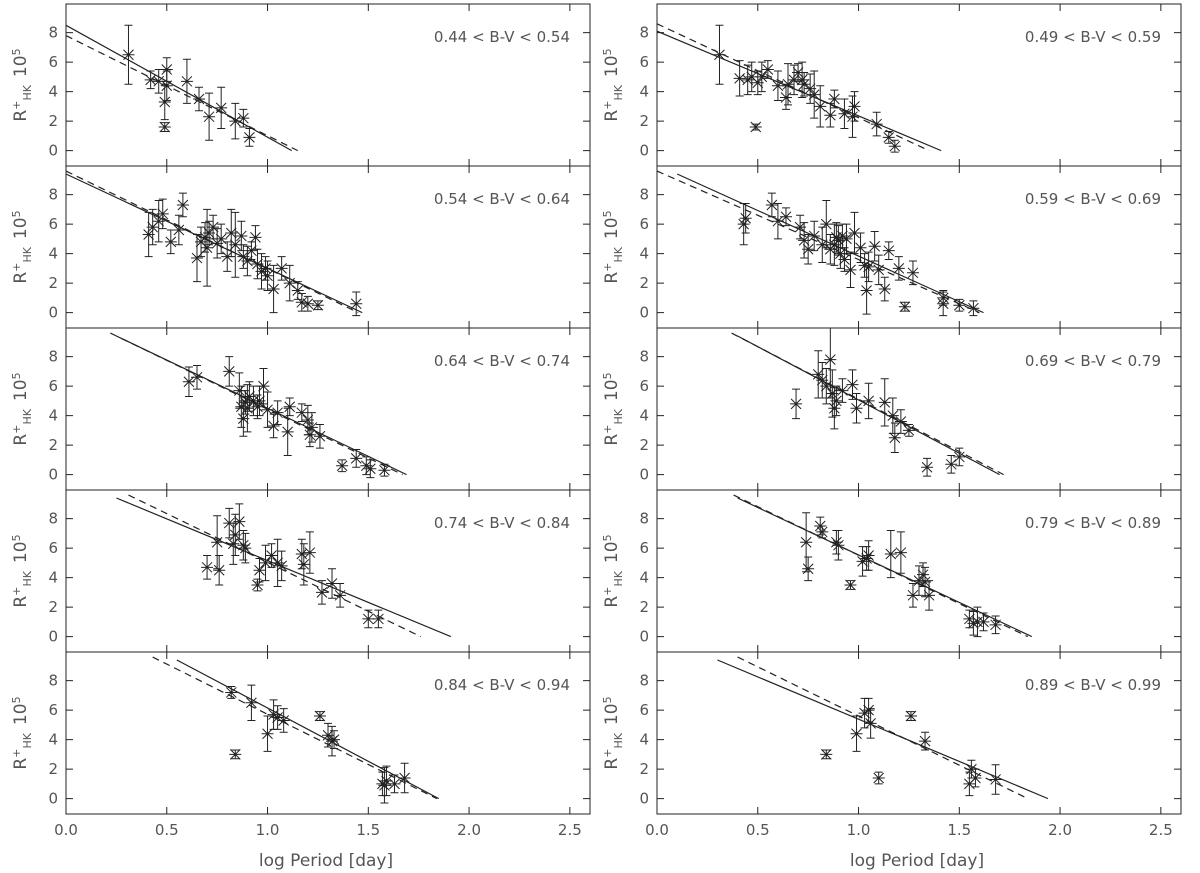 The width and height of the screenshot is (1200, 873). I want to click on x-tick-label: 0.5, so click(758, 830).